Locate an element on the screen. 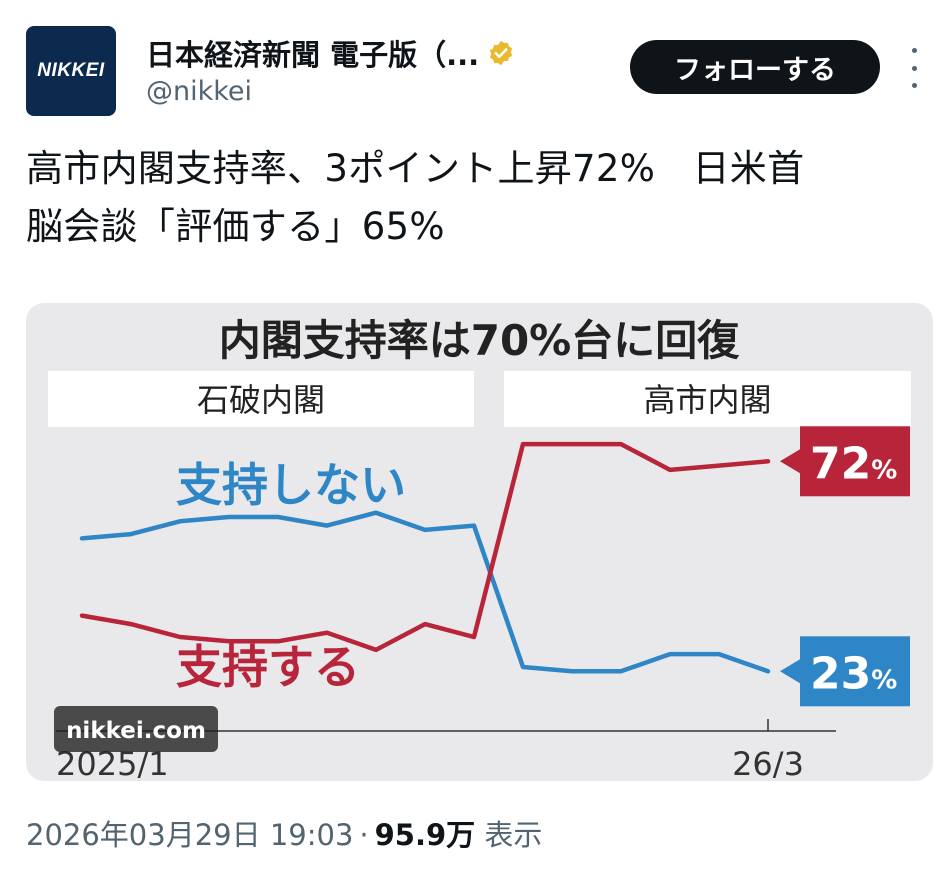 The height and width of the screenshot is (877, 941). tweet-meta: 2026年03月29日 19:03 · 95.9万 表示 is located at coordinates (284, 833).